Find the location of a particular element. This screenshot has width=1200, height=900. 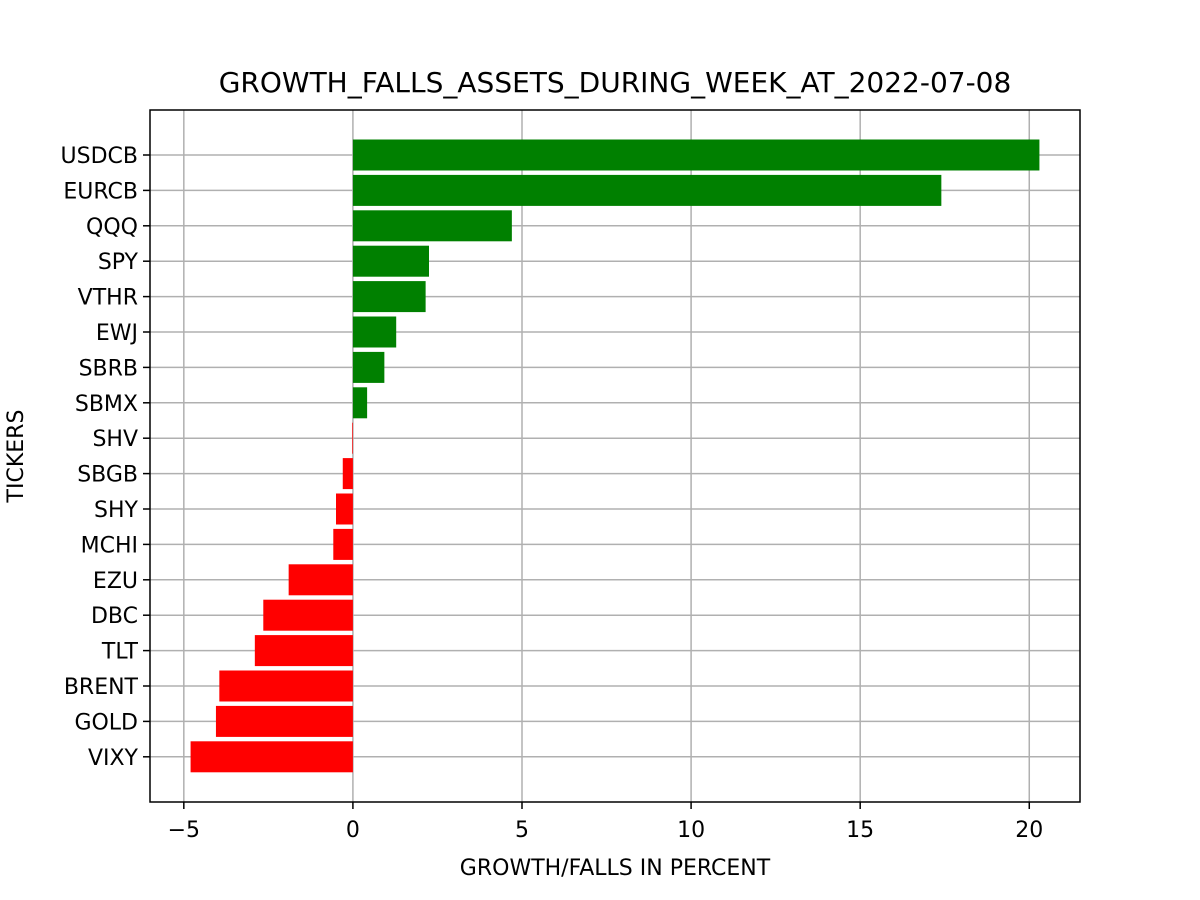

bar-shy is located at coordinates (344, 509).